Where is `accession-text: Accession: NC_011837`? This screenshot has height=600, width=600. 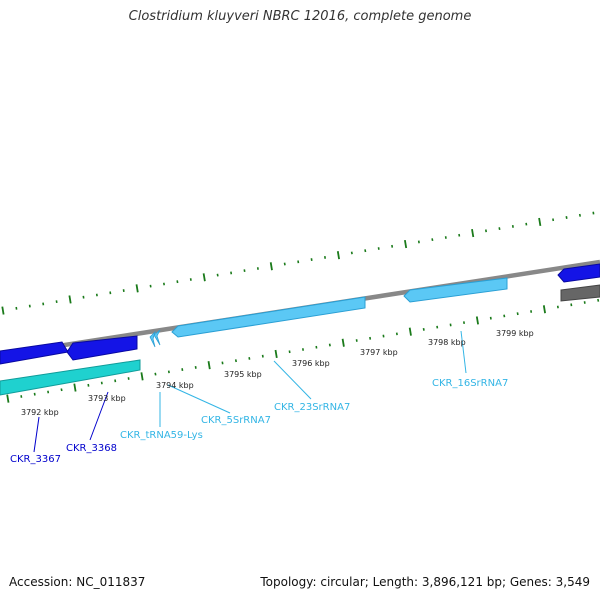 accession-text: Accession: NC_011837 is located at coordinates (77, 582).